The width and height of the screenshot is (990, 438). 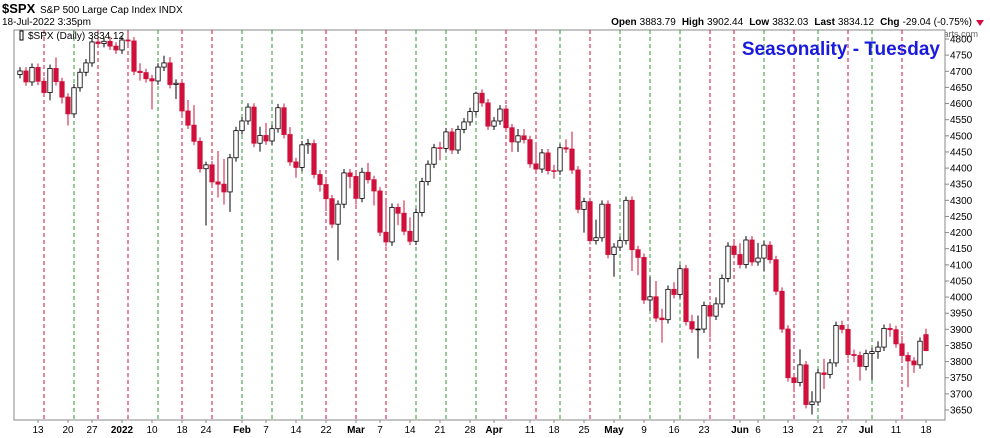 I want to click on x-tick-label: 10, so click(x=152, y=430).